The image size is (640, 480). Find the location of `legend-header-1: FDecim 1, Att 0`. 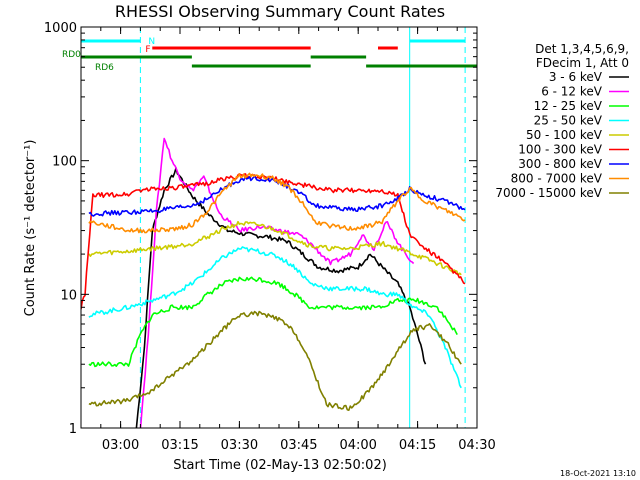

legend-header-1: FDecim 1, Att 0 is located at coordinates (582, 63).